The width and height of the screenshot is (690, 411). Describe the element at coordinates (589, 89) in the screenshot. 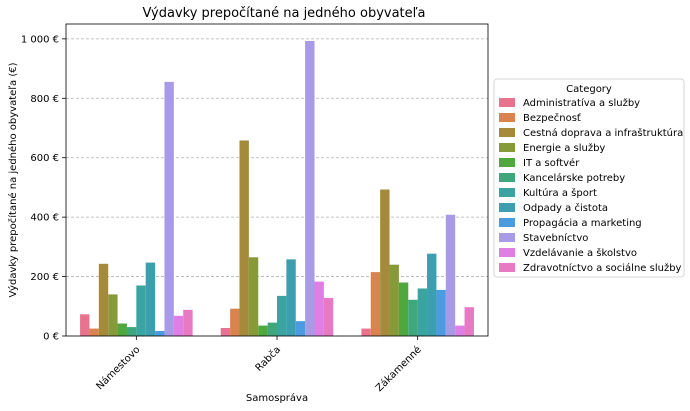

I see `legend-title: Category` at that location.